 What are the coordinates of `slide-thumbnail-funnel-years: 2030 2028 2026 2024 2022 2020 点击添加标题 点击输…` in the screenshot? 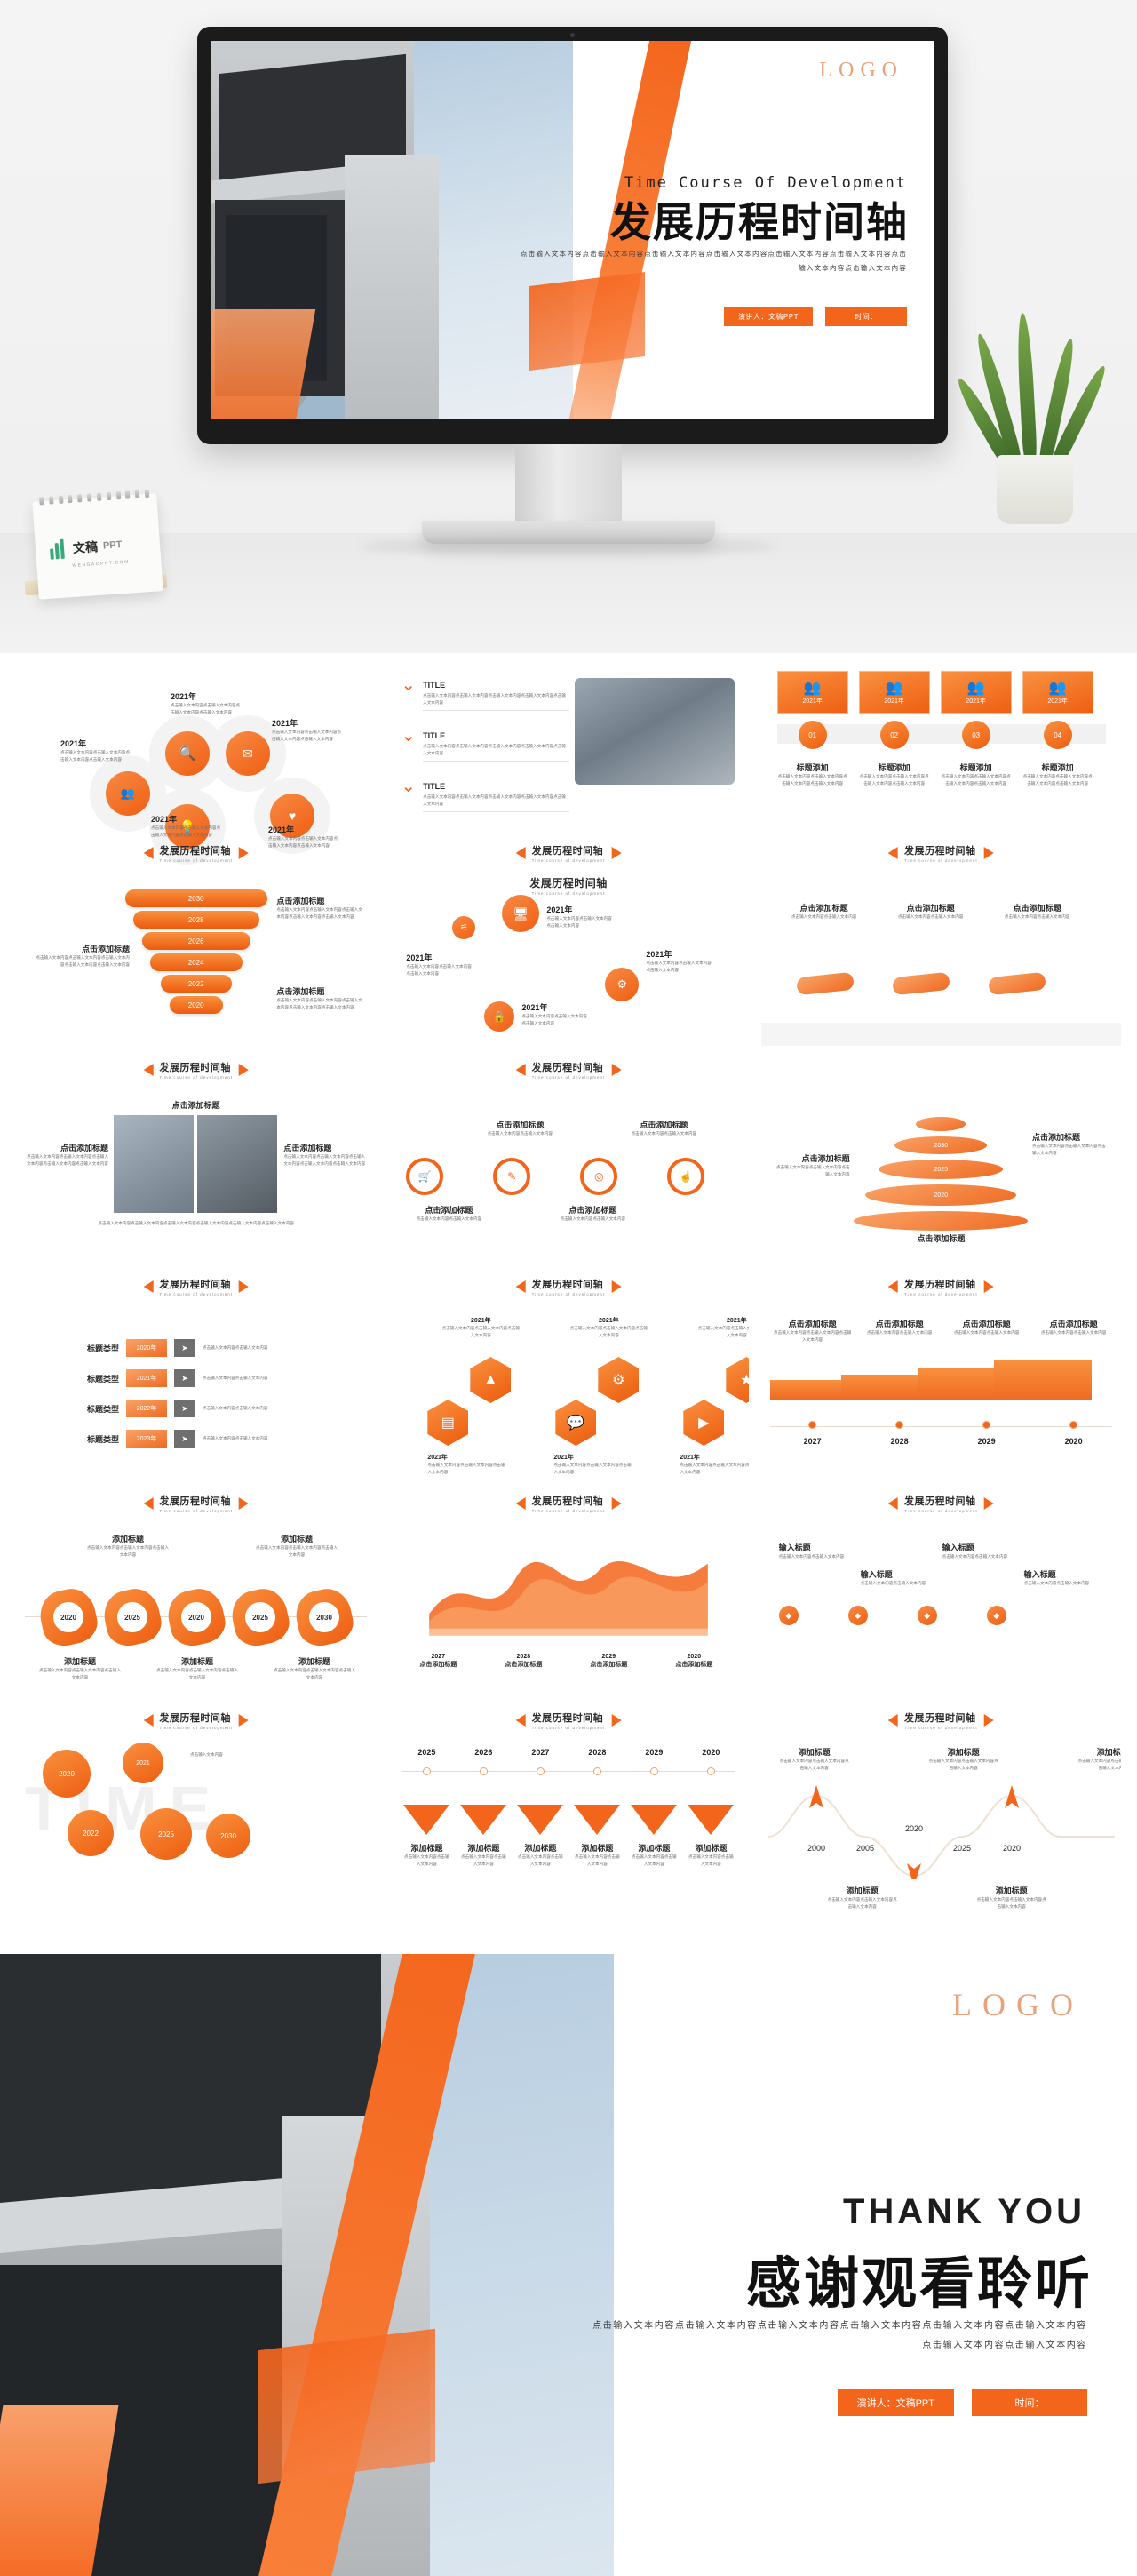 It's located at (197, 979).